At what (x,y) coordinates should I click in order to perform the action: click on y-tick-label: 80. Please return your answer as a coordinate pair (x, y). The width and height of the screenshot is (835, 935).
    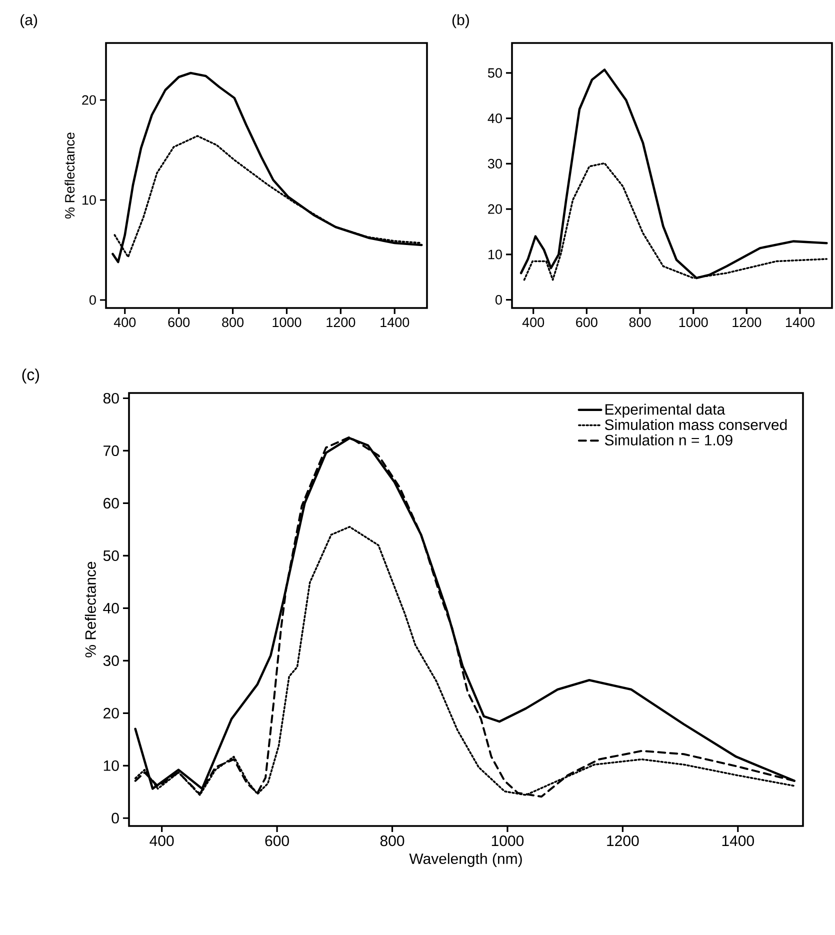
    Looking at the image, I should click on (111, 398).